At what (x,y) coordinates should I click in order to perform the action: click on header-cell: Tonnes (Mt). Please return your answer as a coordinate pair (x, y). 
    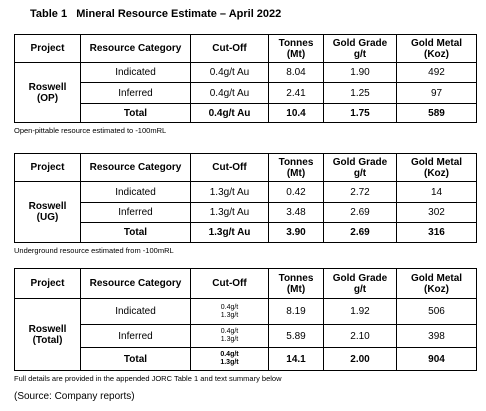
    Looking at the image, I should click on (296, 283).